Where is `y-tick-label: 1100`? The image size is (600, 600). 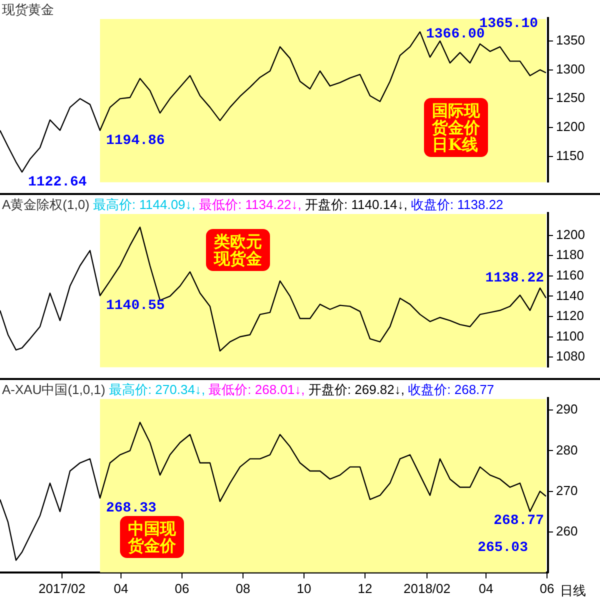
y-tick-label: 1100 is located at coordinates (570, 336).